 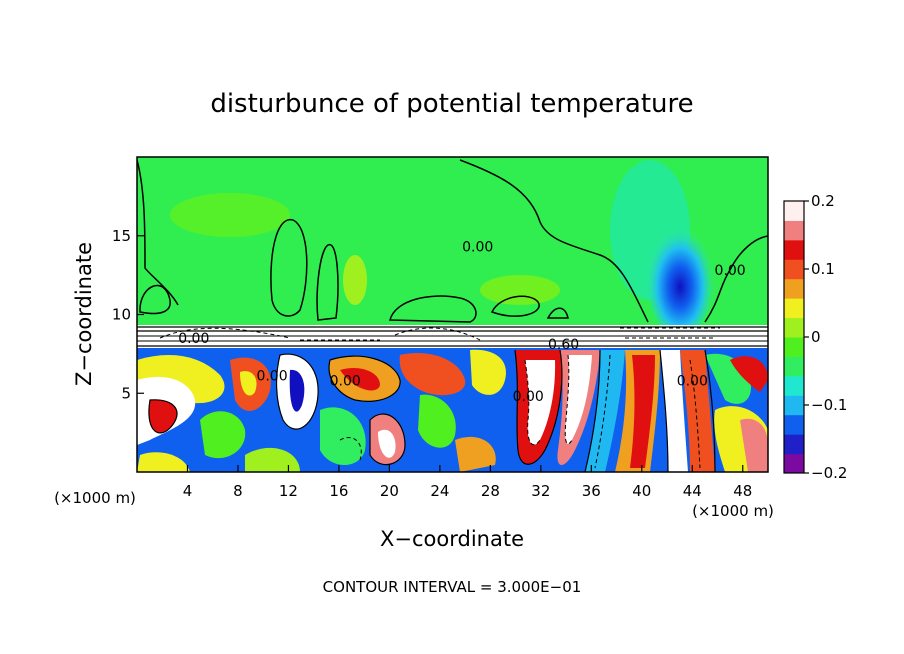 What do you see at coordinates (692, 491) in the screenshot?
I see `x-tick-label: 44` at bounding box center [692, 491].